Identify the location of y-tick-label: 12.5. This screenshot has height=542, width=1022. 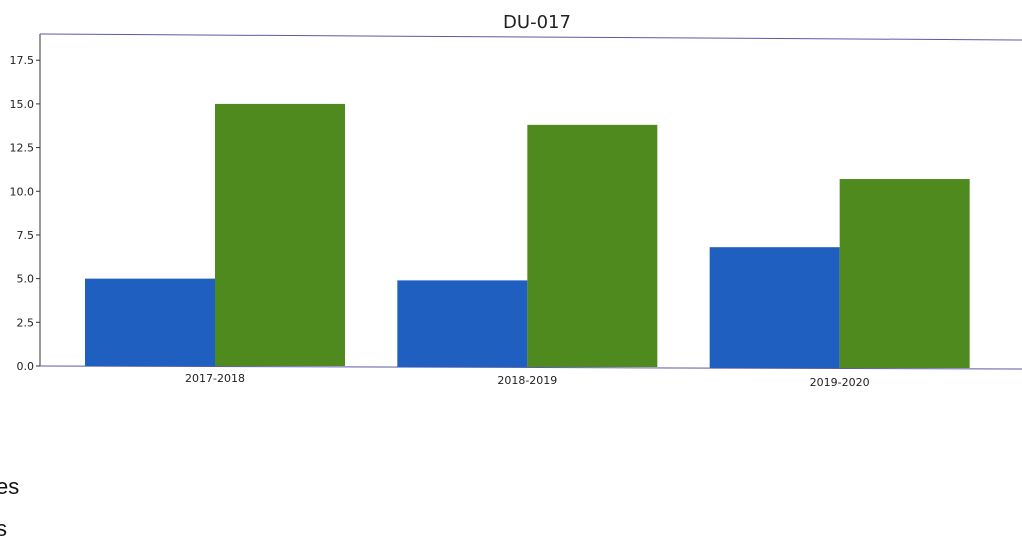
(22, 148).